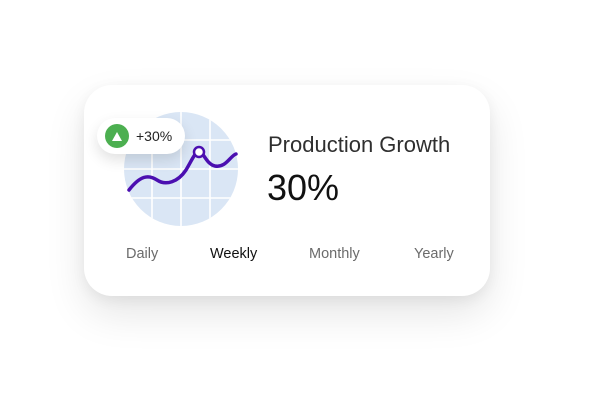 This screenshot has width=595, height=401. What do you see at coordinates (199, 152) in the screenshot?
I see `highlight-point` at bounding box center [199, 152].